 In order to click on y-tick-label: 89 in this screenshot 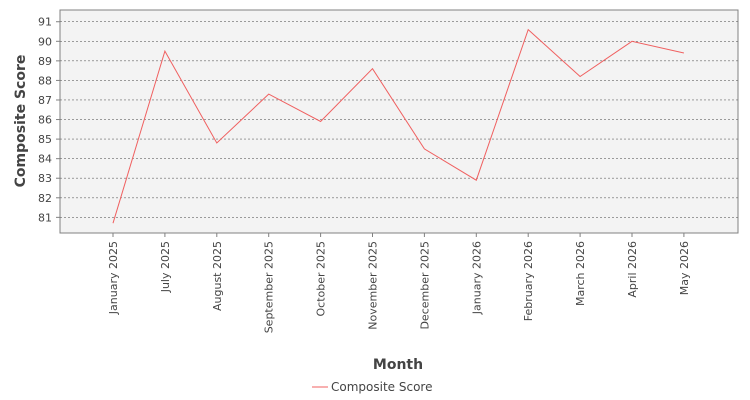, I will do `click(45, 61)`.